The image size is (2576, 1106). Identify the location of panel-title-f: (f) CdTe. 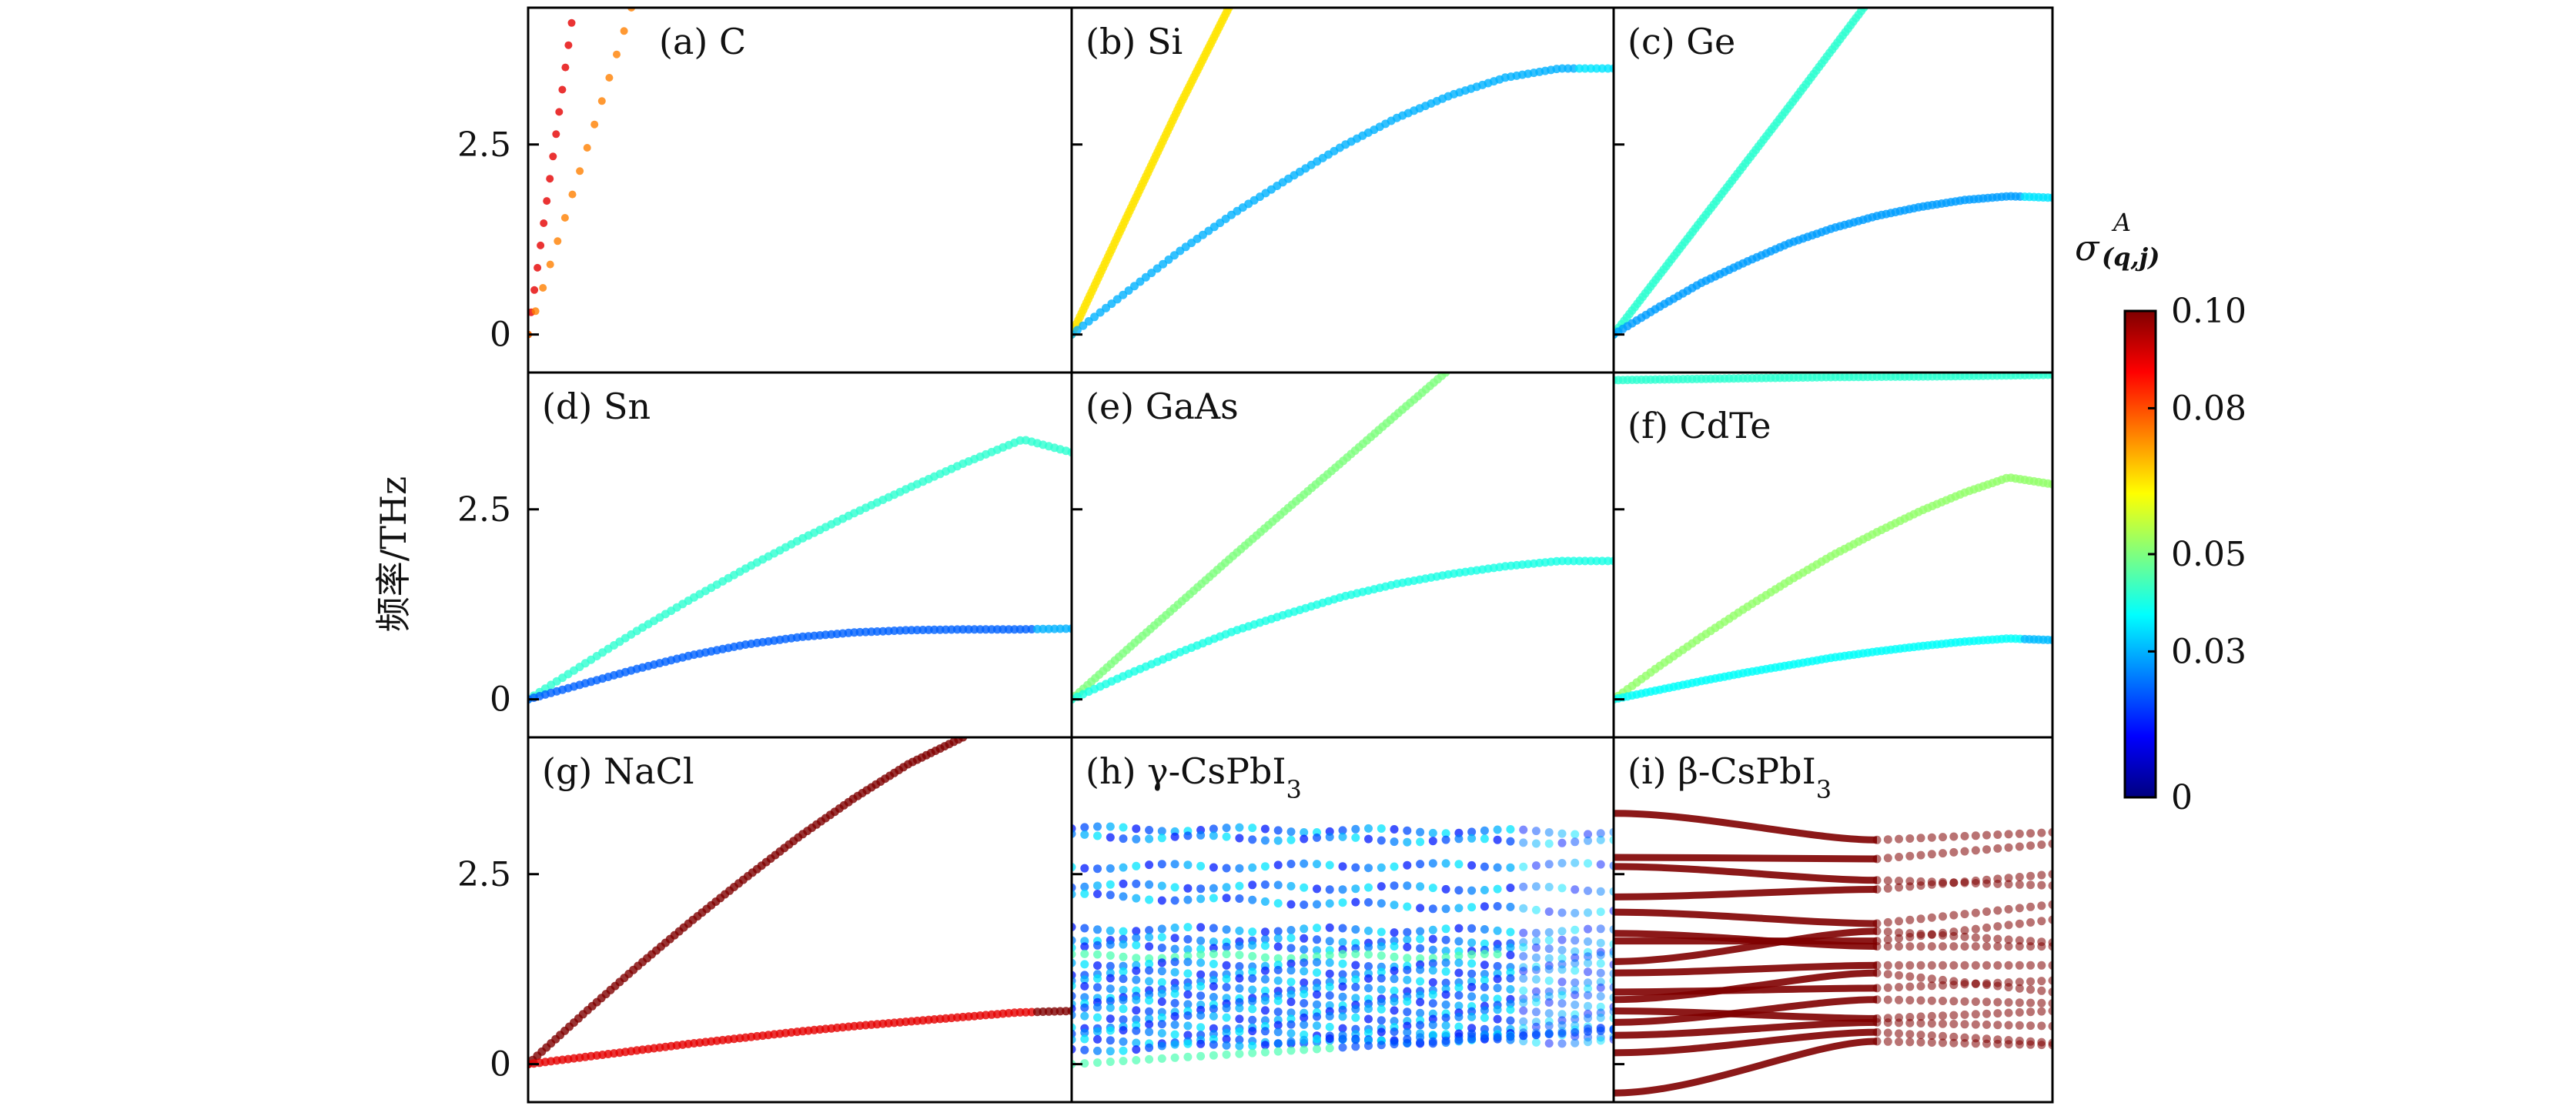
(1700, 426).